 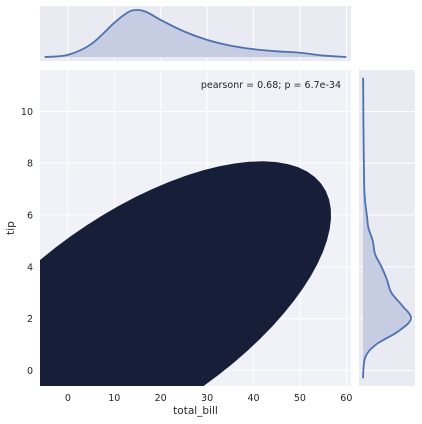 I want to click on marginal-y-panel, so click(x=387, y=228).